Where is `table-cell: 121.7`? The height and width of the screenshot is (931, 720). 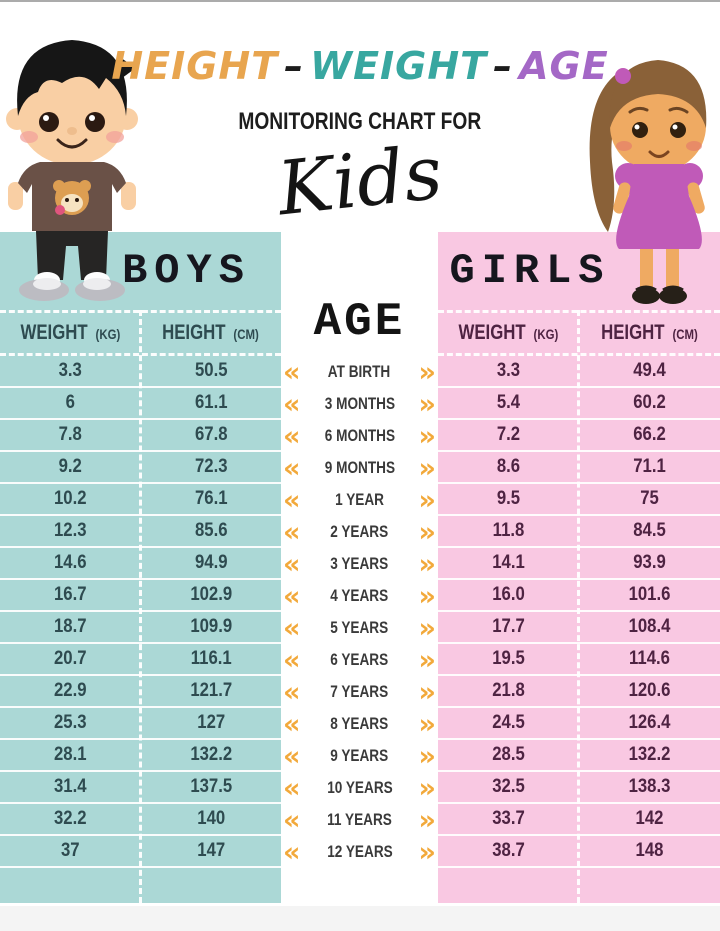 table-cell: 121.7 is located at coordinates (210, 690).